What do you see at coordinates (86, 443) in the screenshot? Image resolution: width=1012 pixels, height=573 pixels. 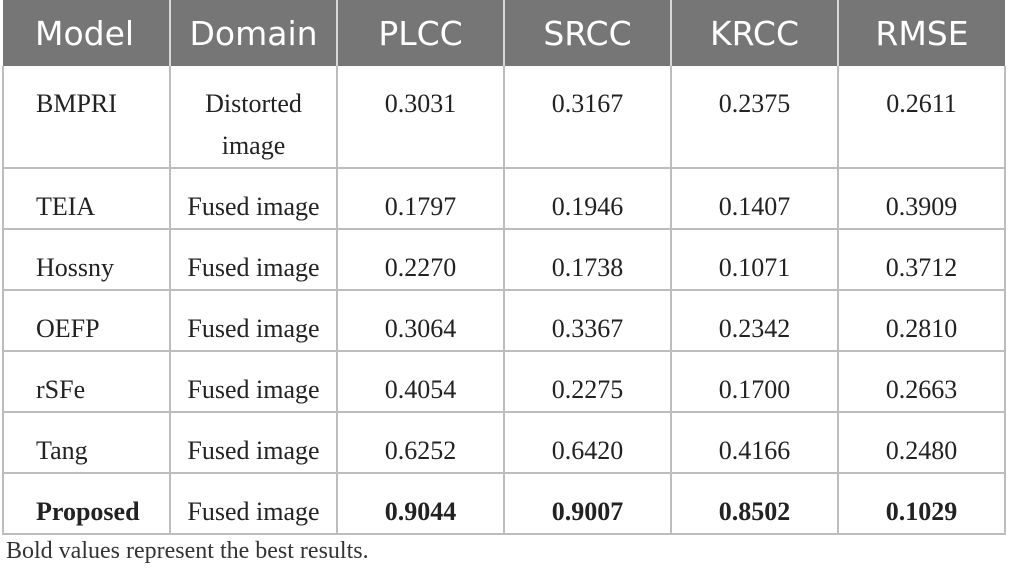 I see `table-cell: Tang` at bounding box center [86, 443].